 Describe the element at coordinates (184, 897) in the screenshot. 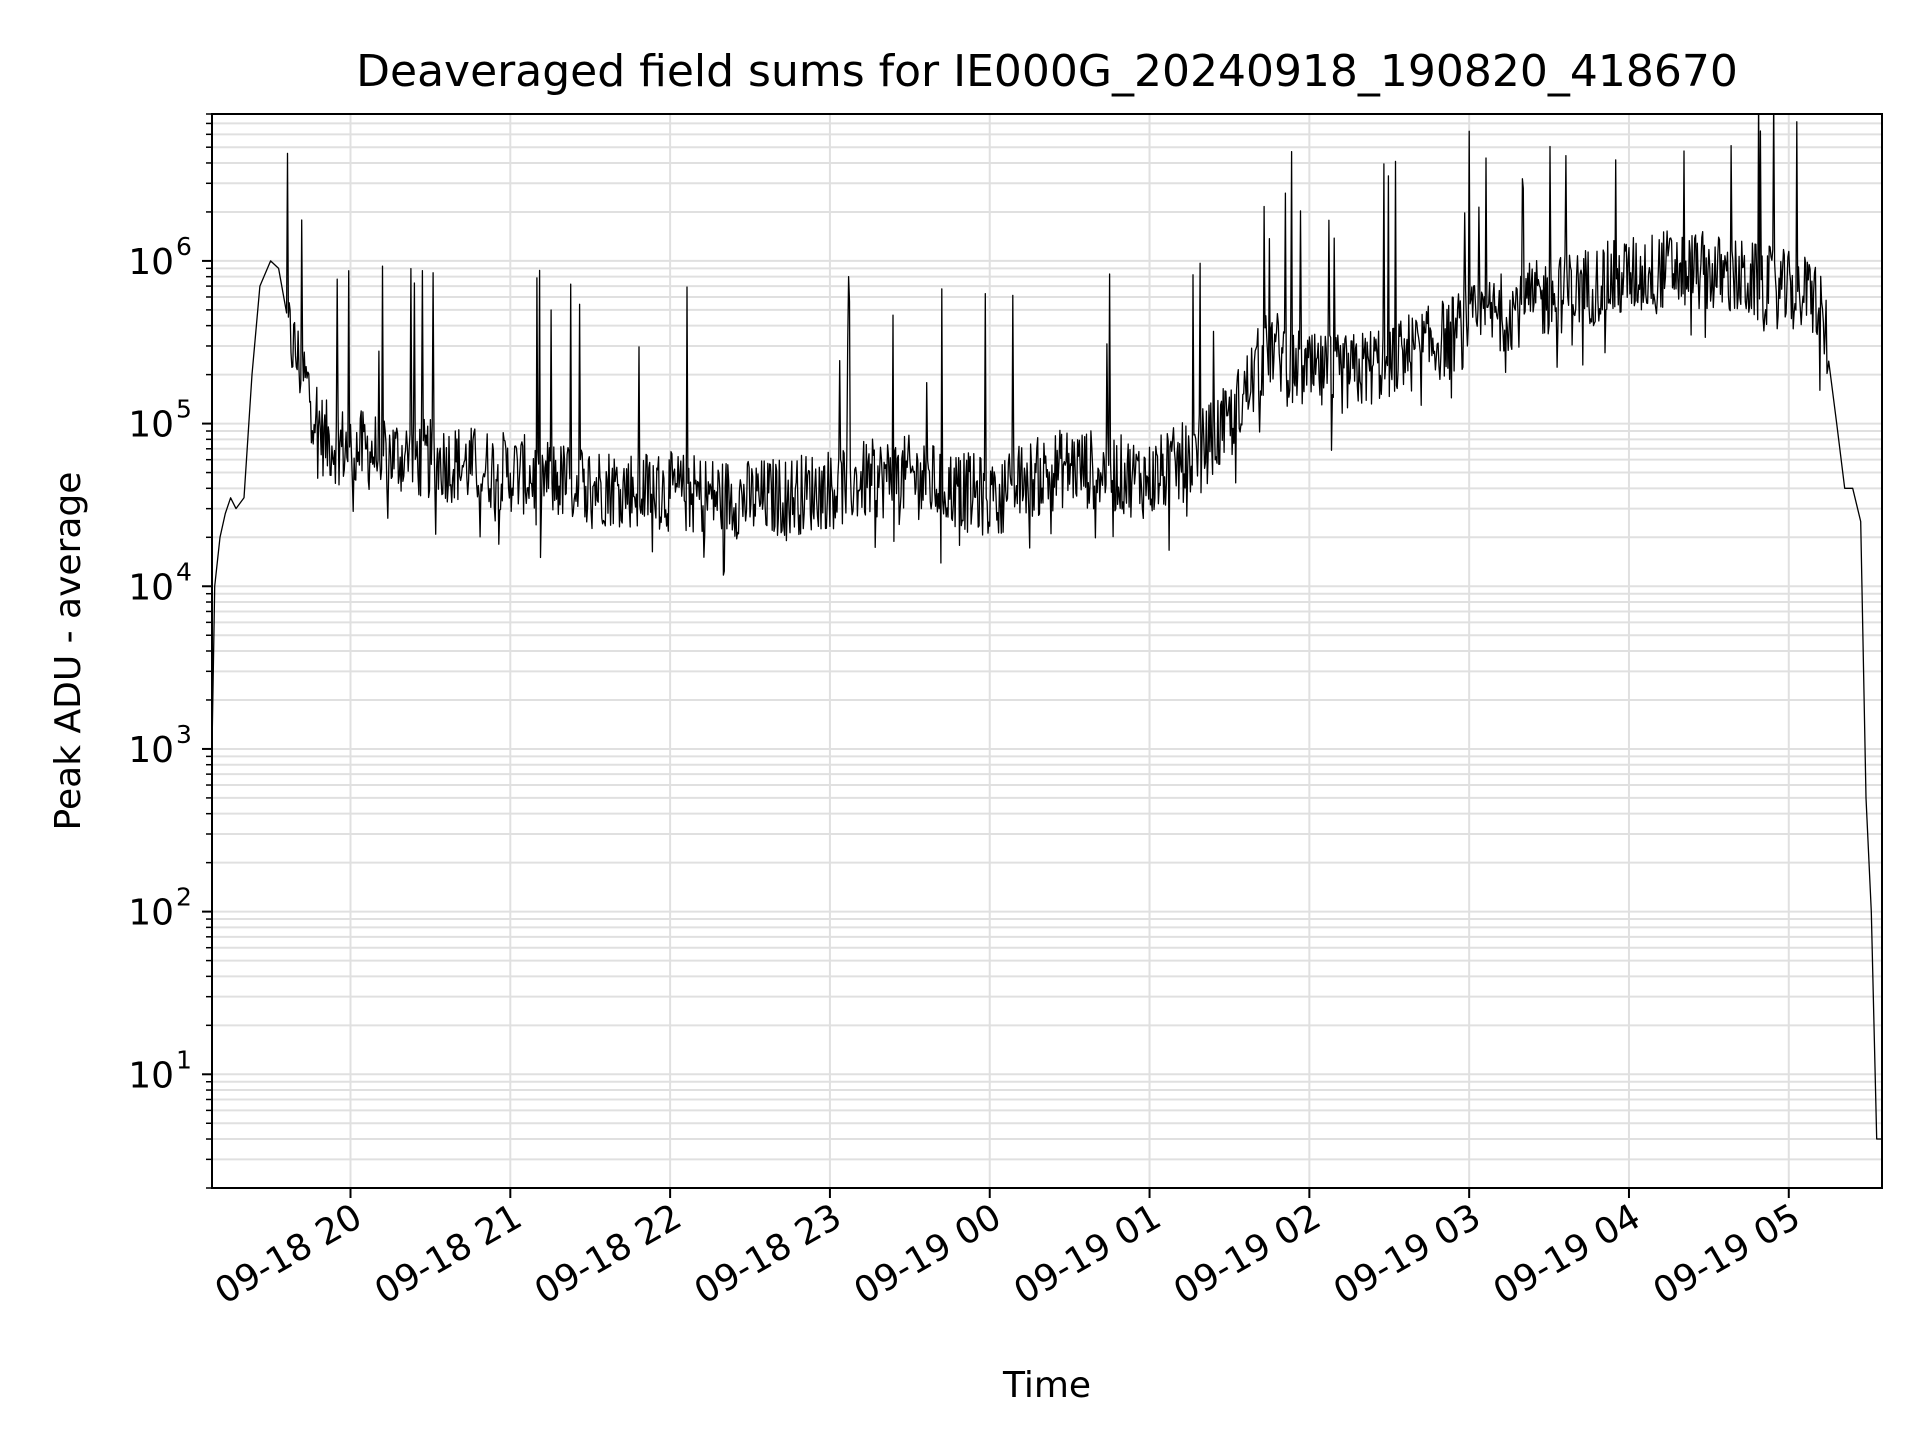

I see `y-tick-exponent: 2` at that location.